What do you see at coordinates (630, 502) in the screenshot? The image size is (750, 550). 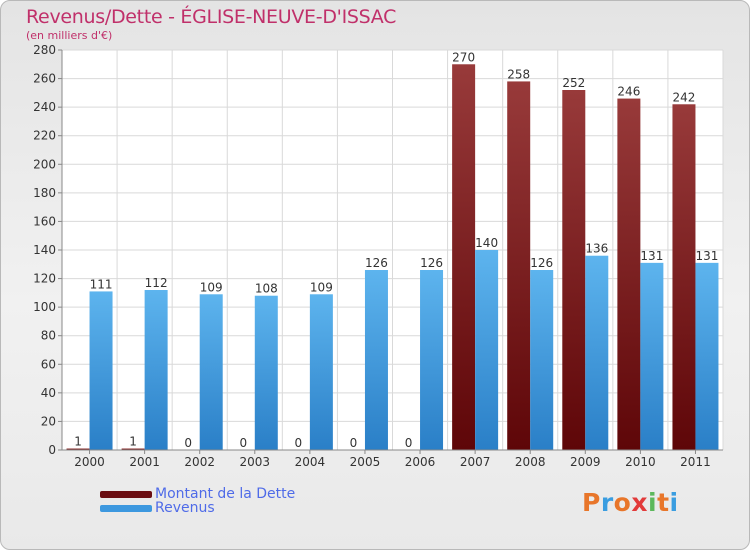 I see `proxiti-logo: Proxiti` at bounding box center [630, 502].